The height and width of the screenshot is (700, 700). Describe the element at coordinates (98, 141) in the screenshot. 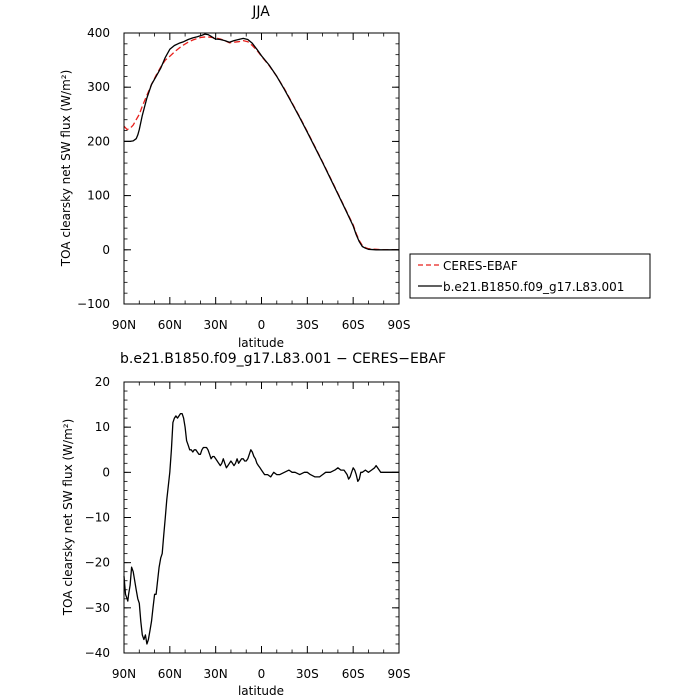

I see `y-tick-label: 200` at that location.